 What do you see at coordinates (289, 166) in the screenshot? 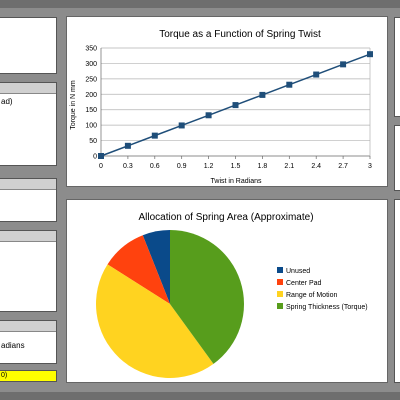
I see `x-tick-label: 2.1` at bounding box center [289, 166].